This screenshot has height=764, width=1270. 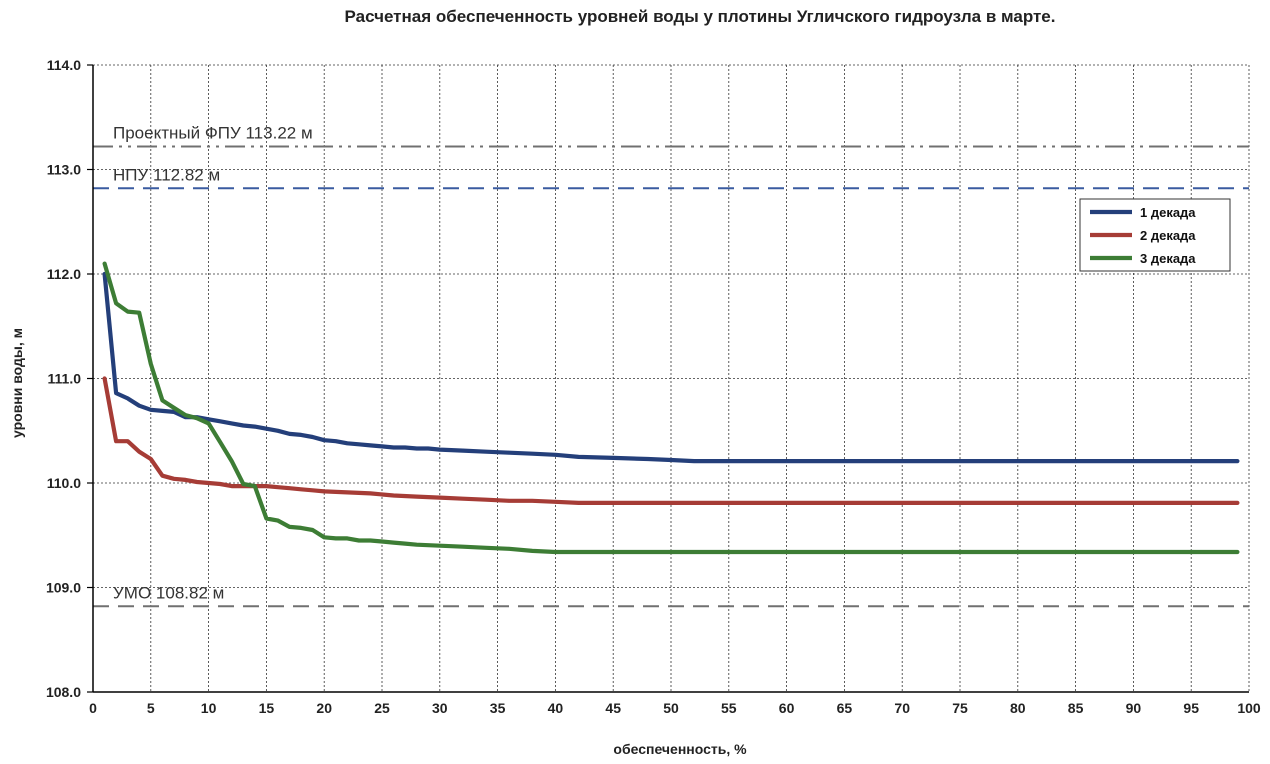 I want to click on x-tick-label: 80, so click(x=1018, y=708).